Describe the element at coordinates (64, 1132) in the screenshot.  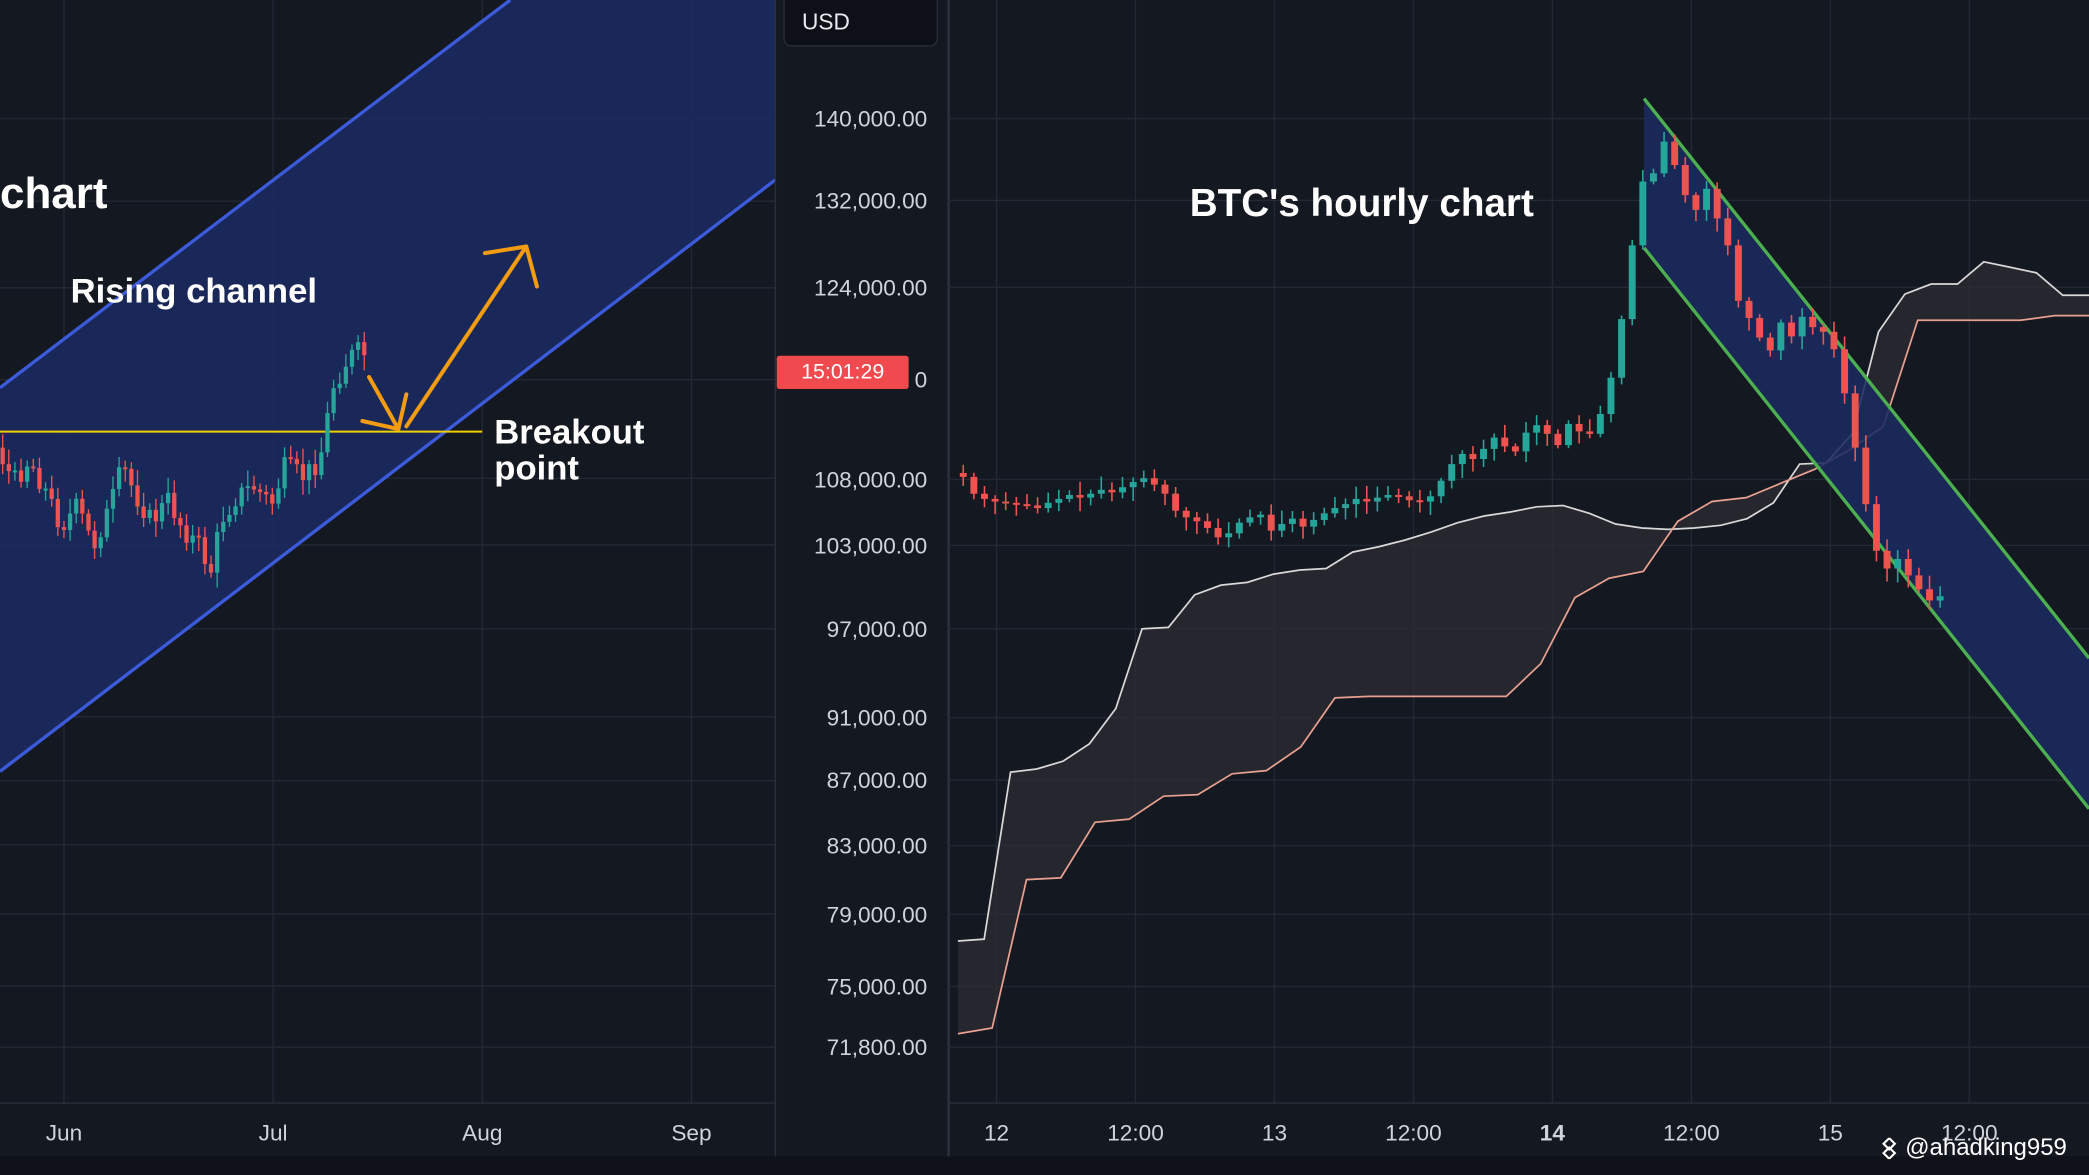
I see `time-tick-label: Jun` at that location.